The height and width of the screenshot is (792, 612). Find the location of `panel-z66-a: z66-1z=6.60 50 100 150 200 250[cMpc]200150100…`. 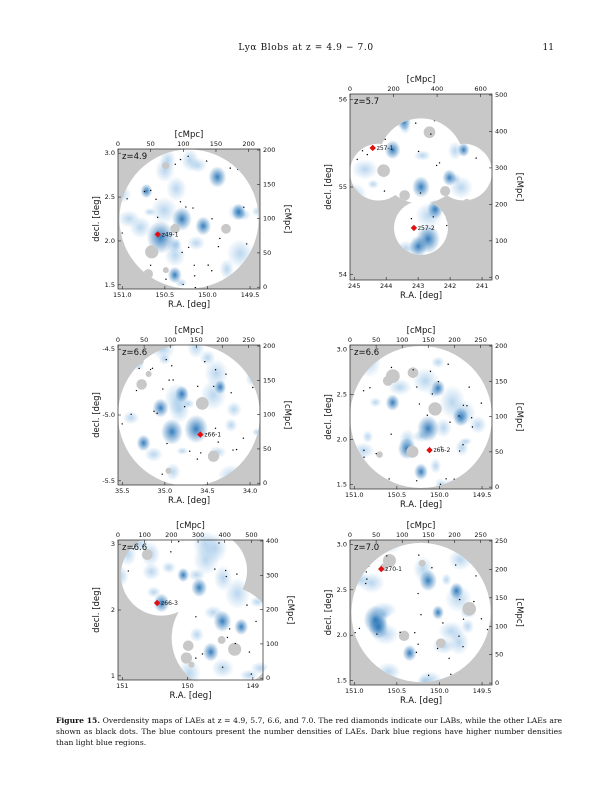

panel-z66-a: z66-1z=6.60 50 100 150 200 250[cMpc]200150100… is located at coordinates (192, 416).